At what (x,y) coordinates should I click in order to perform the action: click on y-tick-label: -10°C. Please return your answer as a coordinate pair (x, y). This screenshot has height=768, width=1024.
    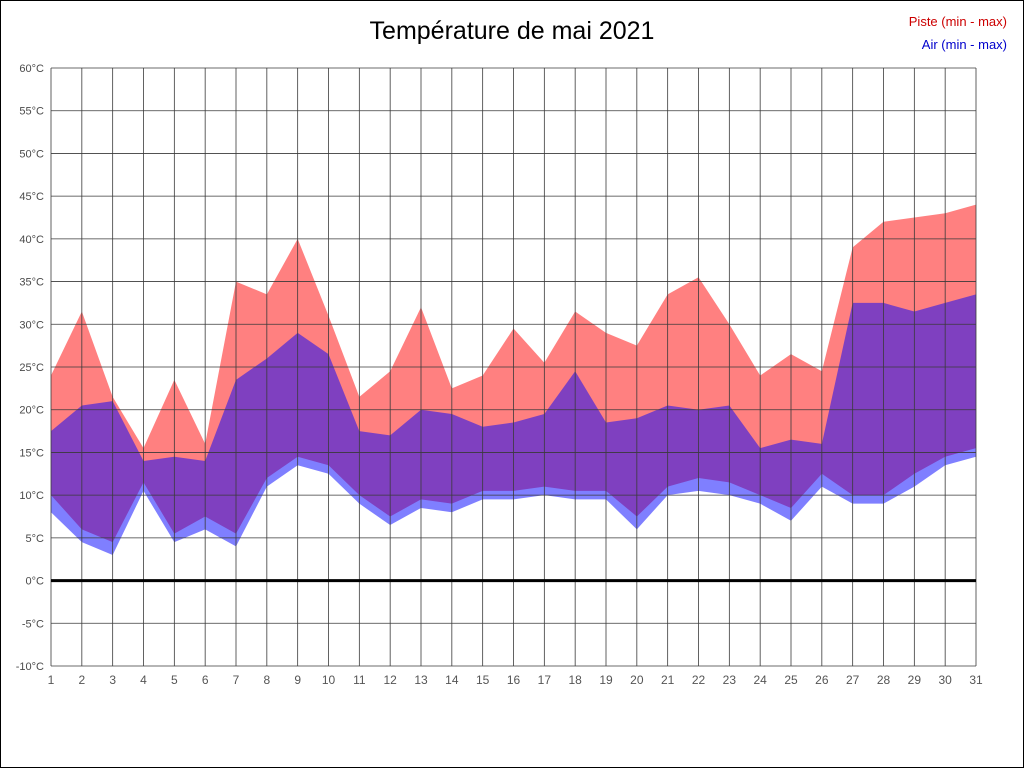
    Looking at the image, I should click on (30, 667).